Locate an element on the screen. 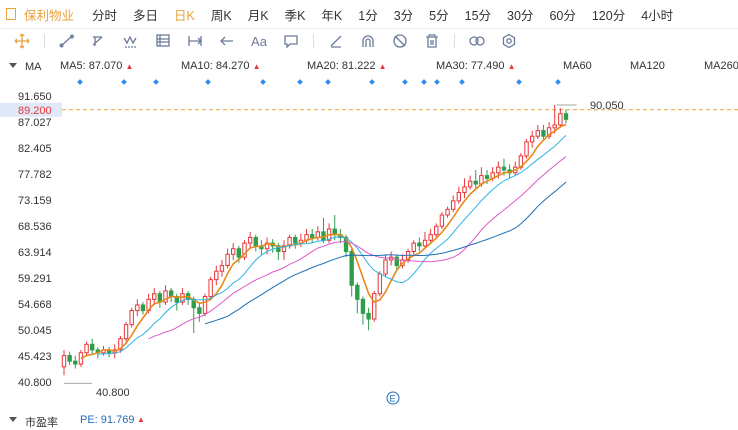  period-tab: 1分 is located at coordinates (368, 15).